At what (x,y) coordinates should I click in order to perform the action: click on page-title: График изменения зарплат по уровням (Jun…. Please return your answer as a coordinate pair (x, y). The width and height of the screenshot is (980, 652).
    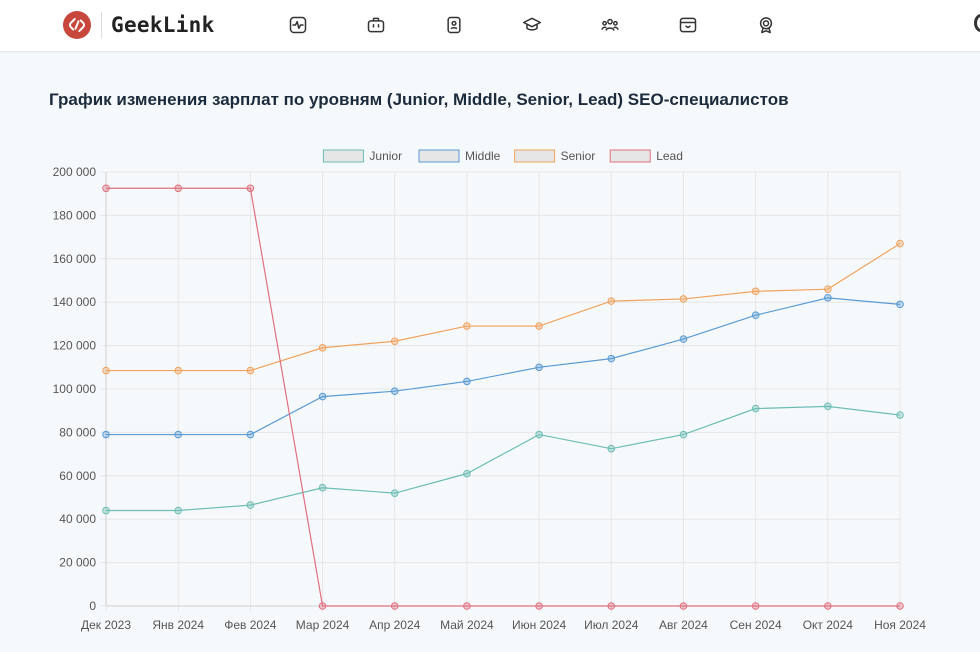
    Looking at the image, I should click on (419, 99).